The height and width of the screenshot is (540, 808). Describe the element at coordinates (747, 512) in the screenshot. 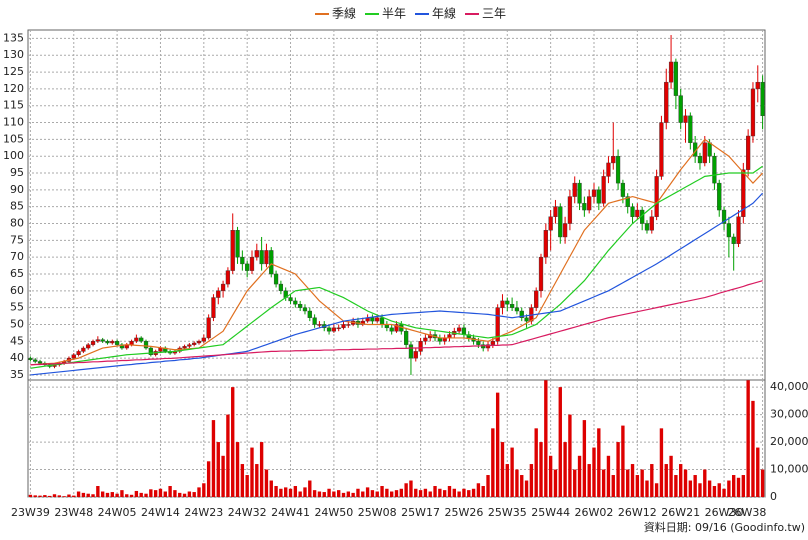

I see `x-tick-label: 26W38` at that location.